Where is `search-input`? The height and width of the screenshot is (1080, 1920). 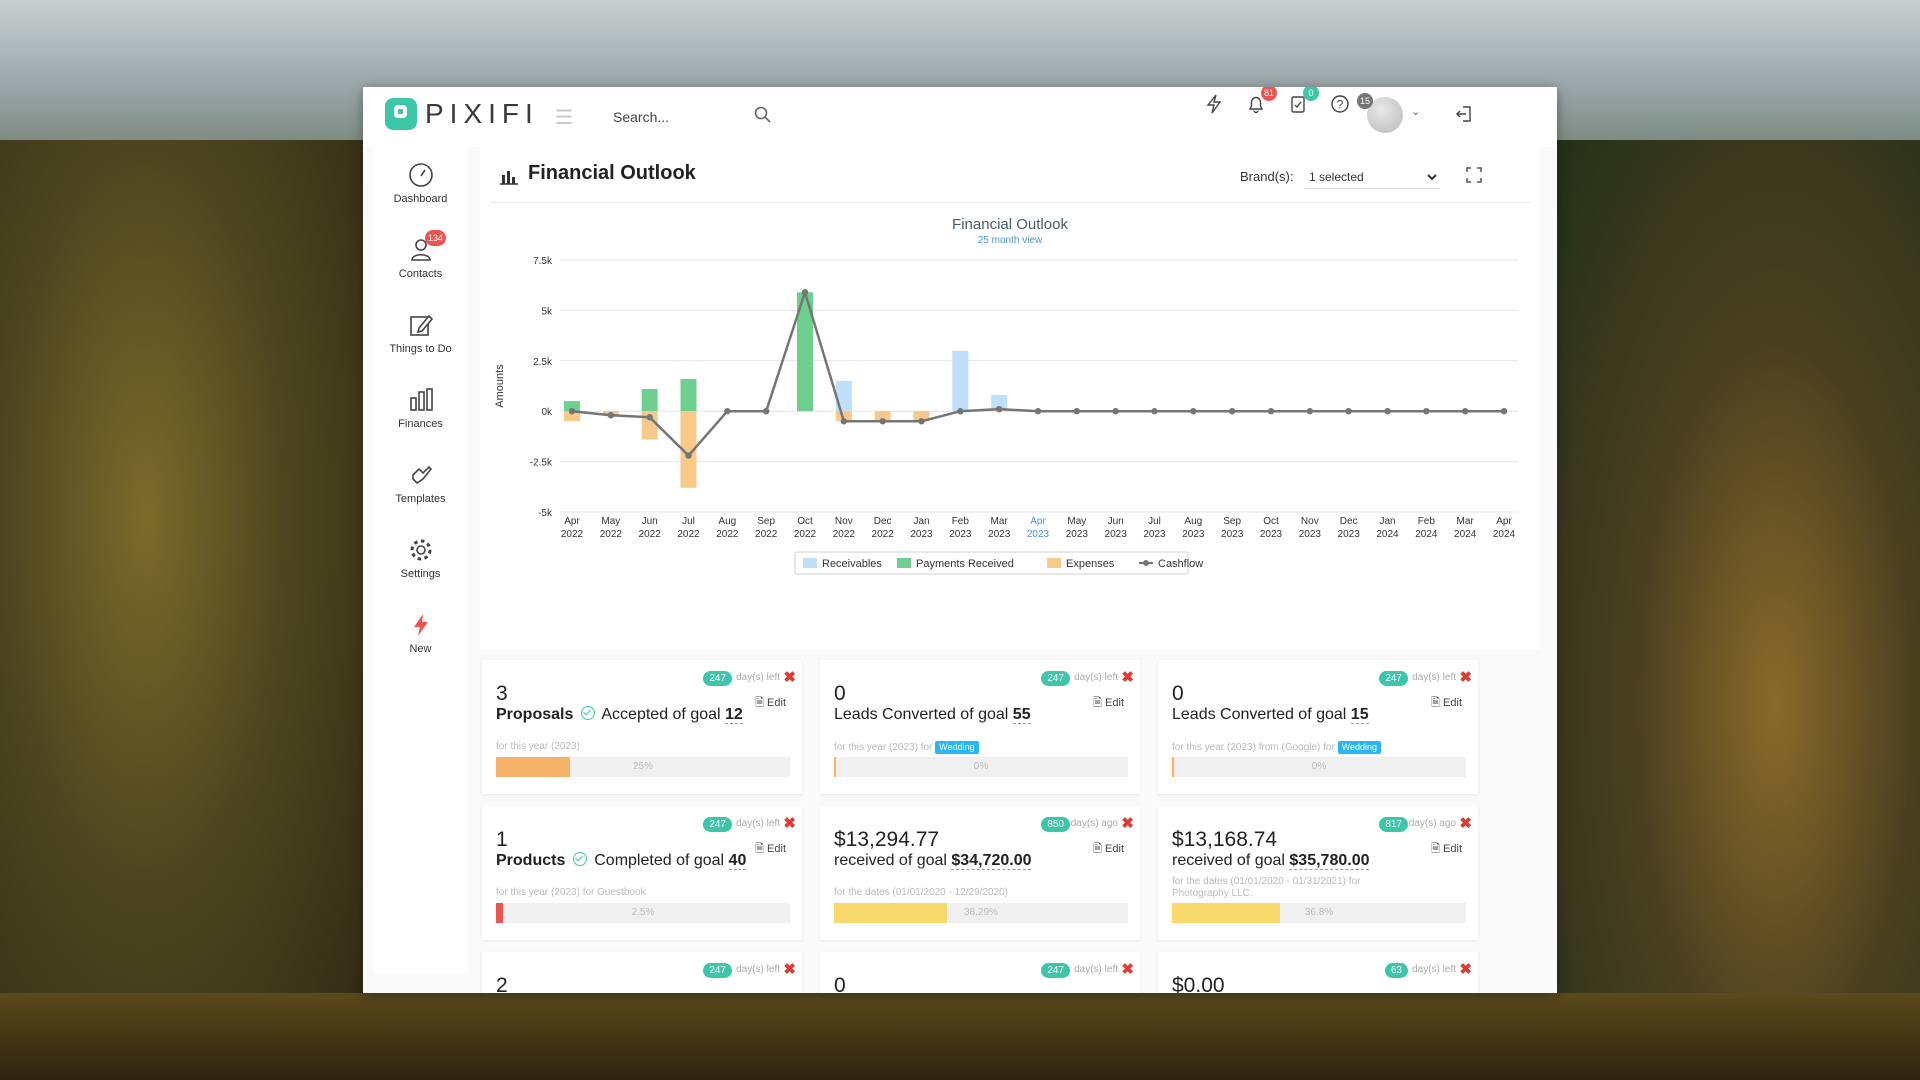
search-input is located at coordinates (697, 117).